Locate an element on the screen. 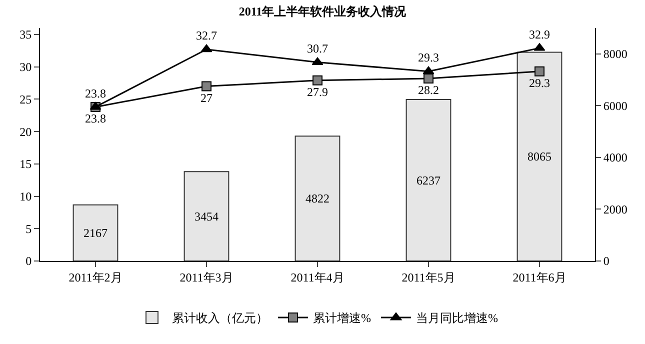  y2-tick-label: 2000 is located at coordinates (615, 209).